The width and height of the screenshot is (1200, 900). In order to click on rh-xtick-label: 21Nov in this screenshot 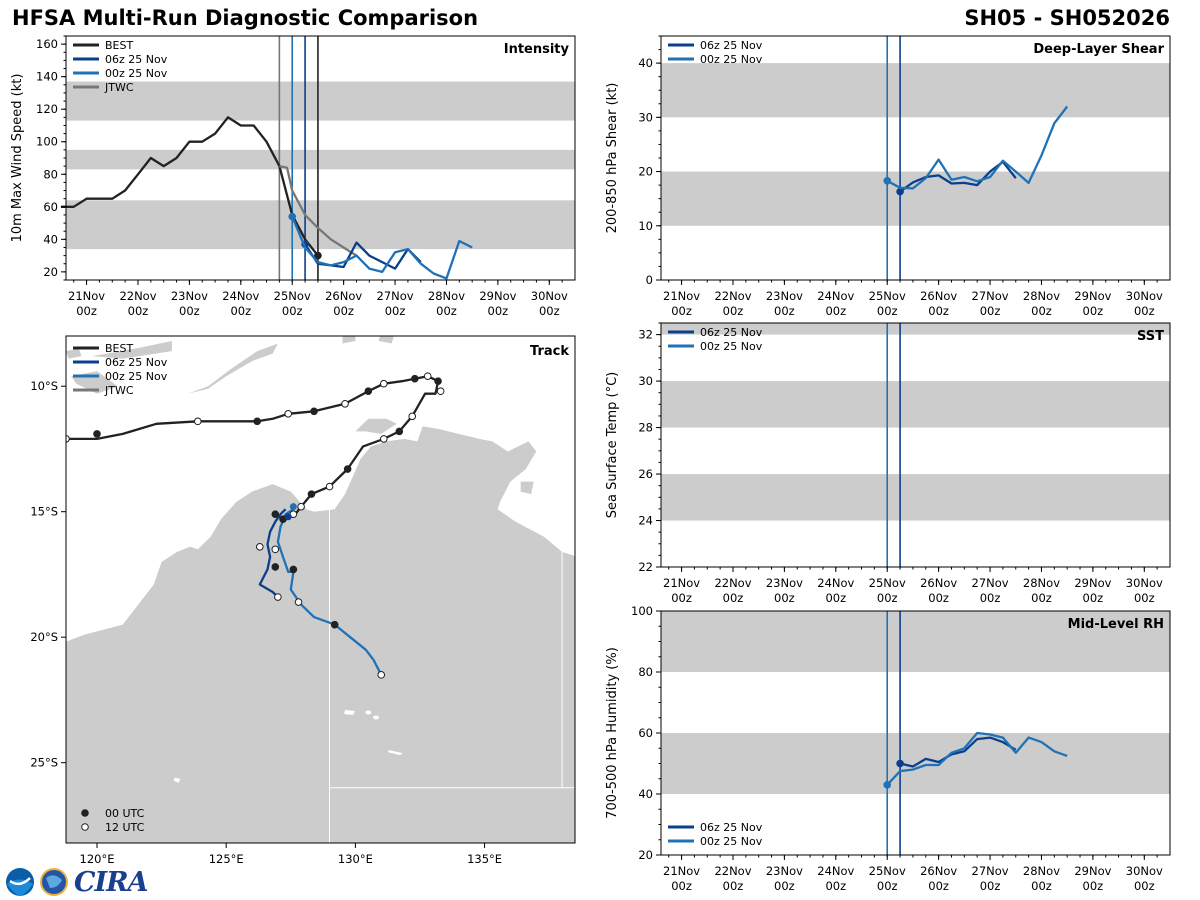, I will do `click(681, 871)`.